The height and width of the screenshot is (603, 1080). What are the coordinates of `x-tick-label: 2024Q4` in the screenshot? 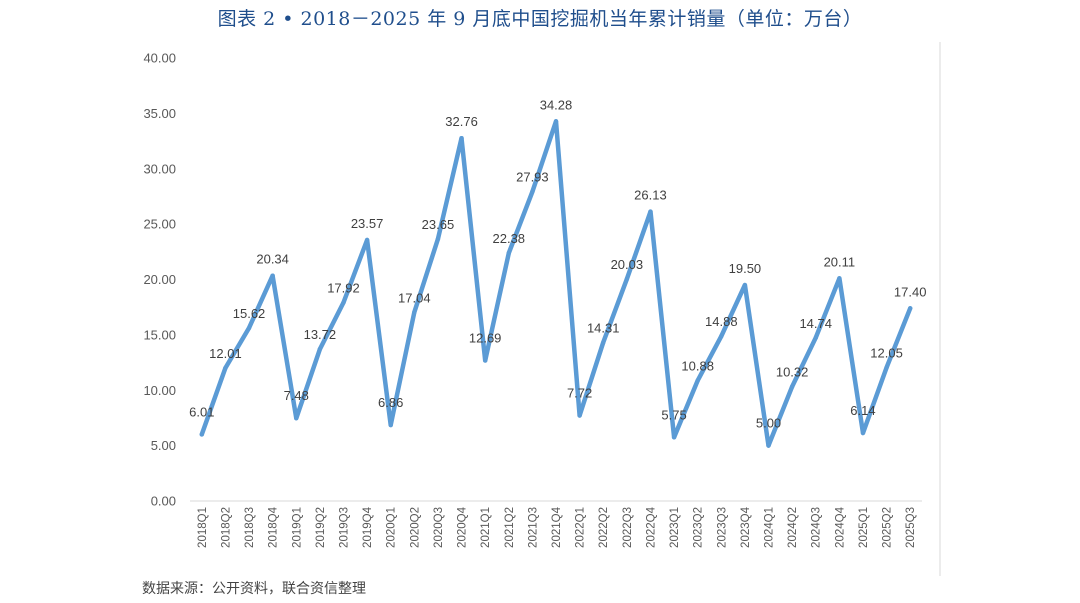 It's located at (840, 527).